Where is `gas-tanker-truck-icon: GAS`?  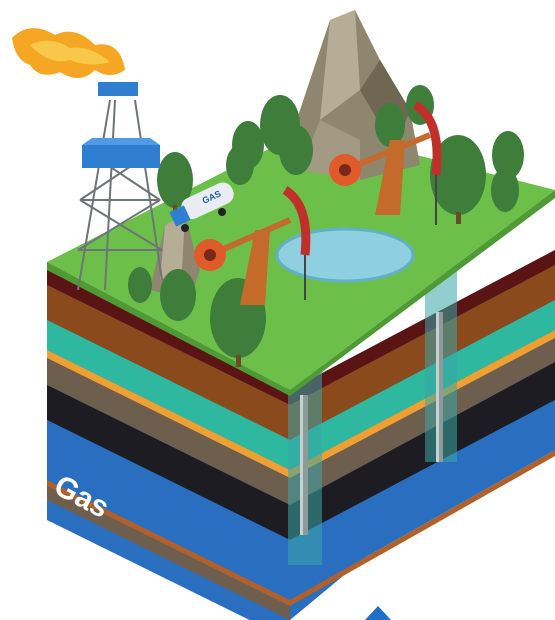 gas-tanker-truck-icon: GAS is located at coordinates (201, 207).